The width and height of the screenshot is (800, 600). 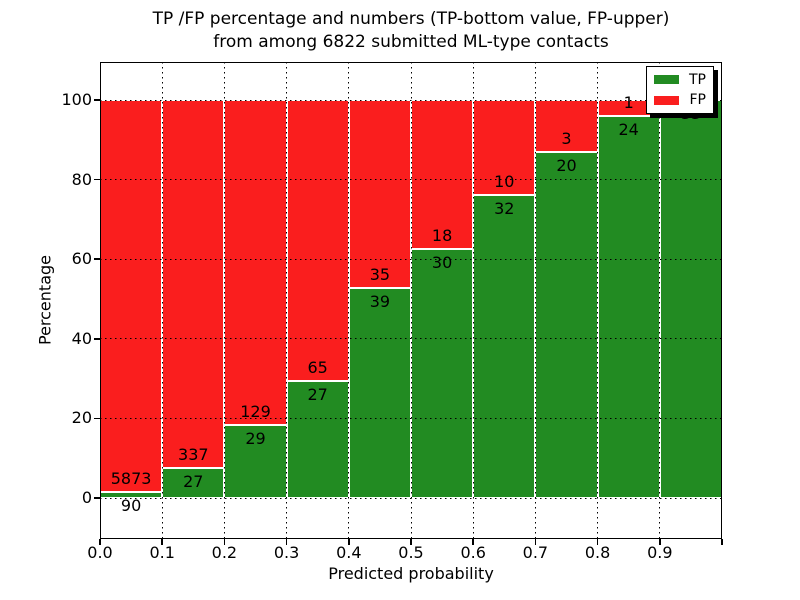 What do you see at coordinates (697, 79) in the screenshot?
I see `tp-legend-label: TP` at bounding box center [697, 79].